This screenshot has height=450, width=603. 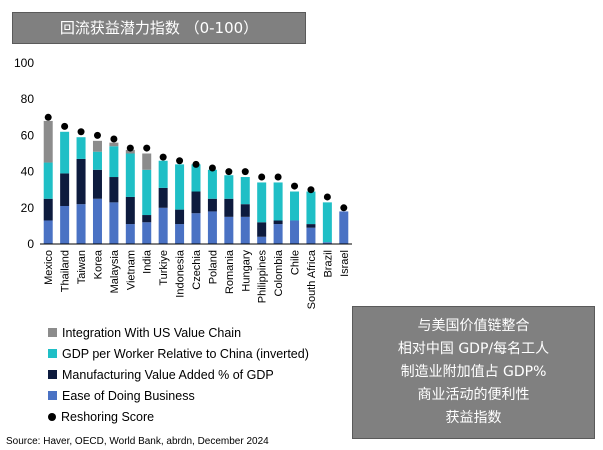 I want to click on y-tick-label: 20, so click(x=28, y=208).